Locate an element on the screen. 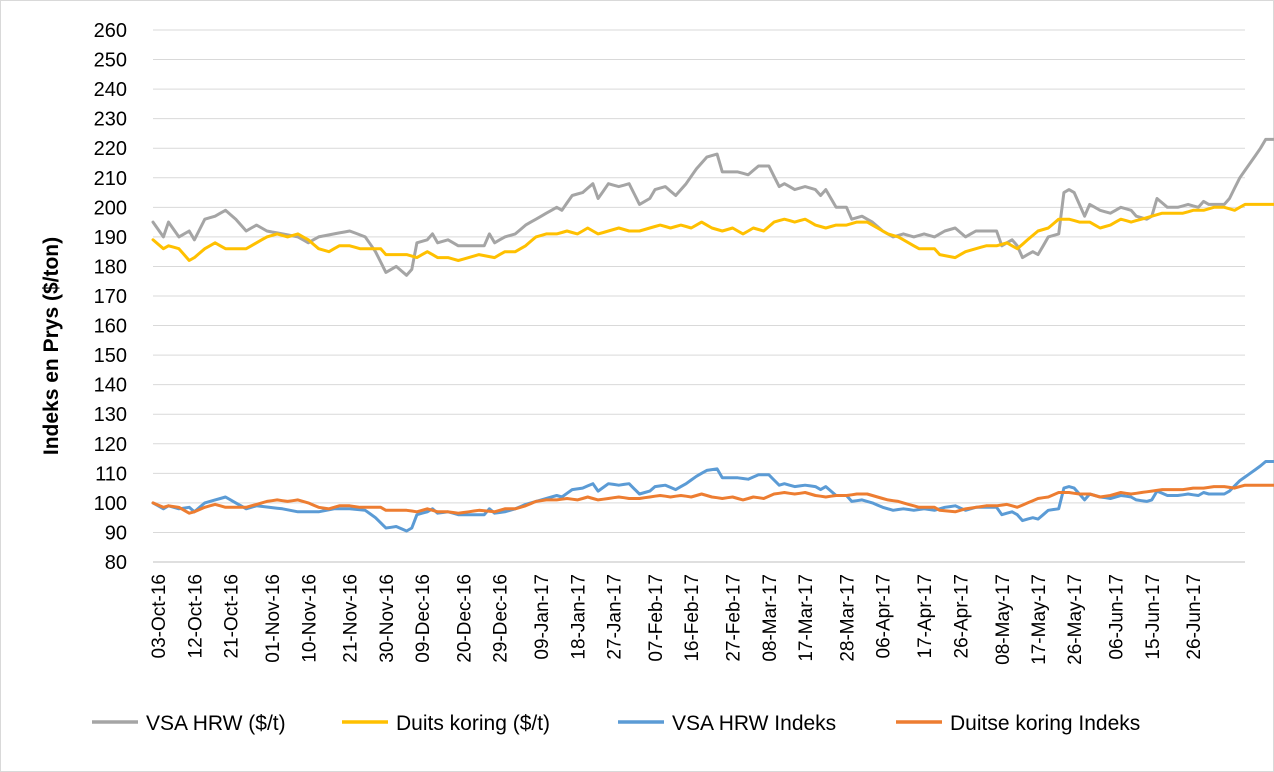  y-tick-label: 90 is located at coordinates (116, 533).